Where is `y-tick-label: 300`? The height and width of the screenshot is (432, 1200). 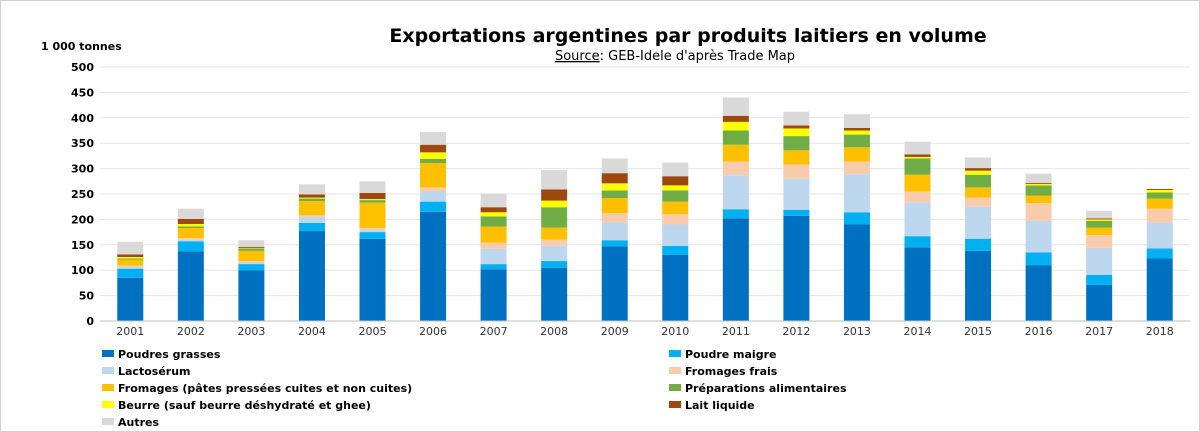 y-tick-label: 300 is located at coordinates (82, 169).